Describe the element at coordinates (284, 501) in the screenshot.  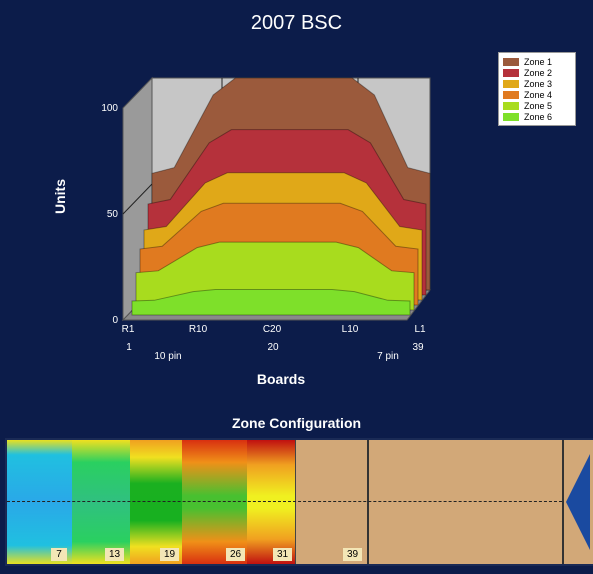
I see `center-line` at that location.